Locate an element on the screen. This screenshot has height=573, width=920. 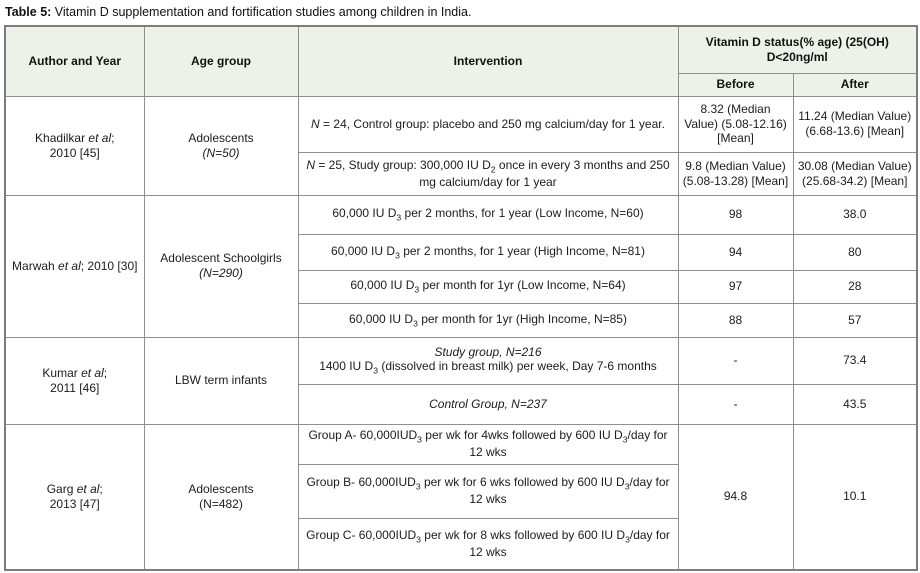
table-row: Control Group, N=237 - 43.5 is located at coordinates (461, 404).